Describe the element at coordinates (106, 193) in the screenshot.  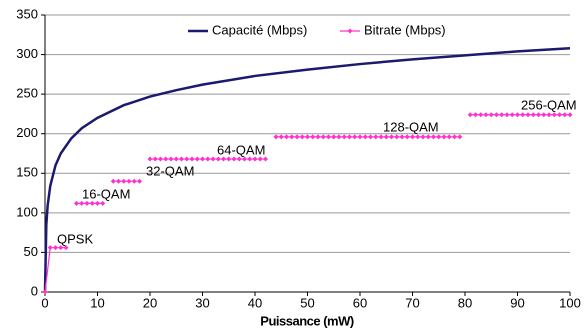
I see `annotation: 16-QAM` at that location.